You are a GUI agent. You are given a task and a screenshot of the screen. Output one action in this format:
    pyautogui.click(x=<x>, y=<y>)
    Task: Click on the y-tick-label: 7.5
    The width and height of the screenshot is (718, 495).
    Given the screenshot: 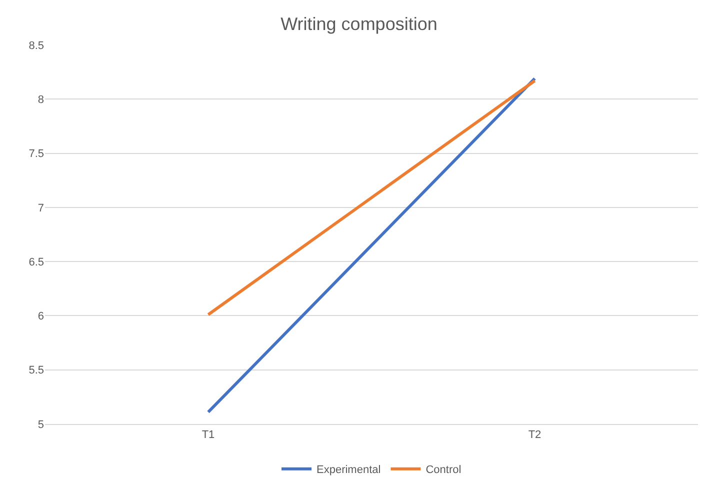 What is the action you would take?
    pyautogui.click(x=36, y=154)
    